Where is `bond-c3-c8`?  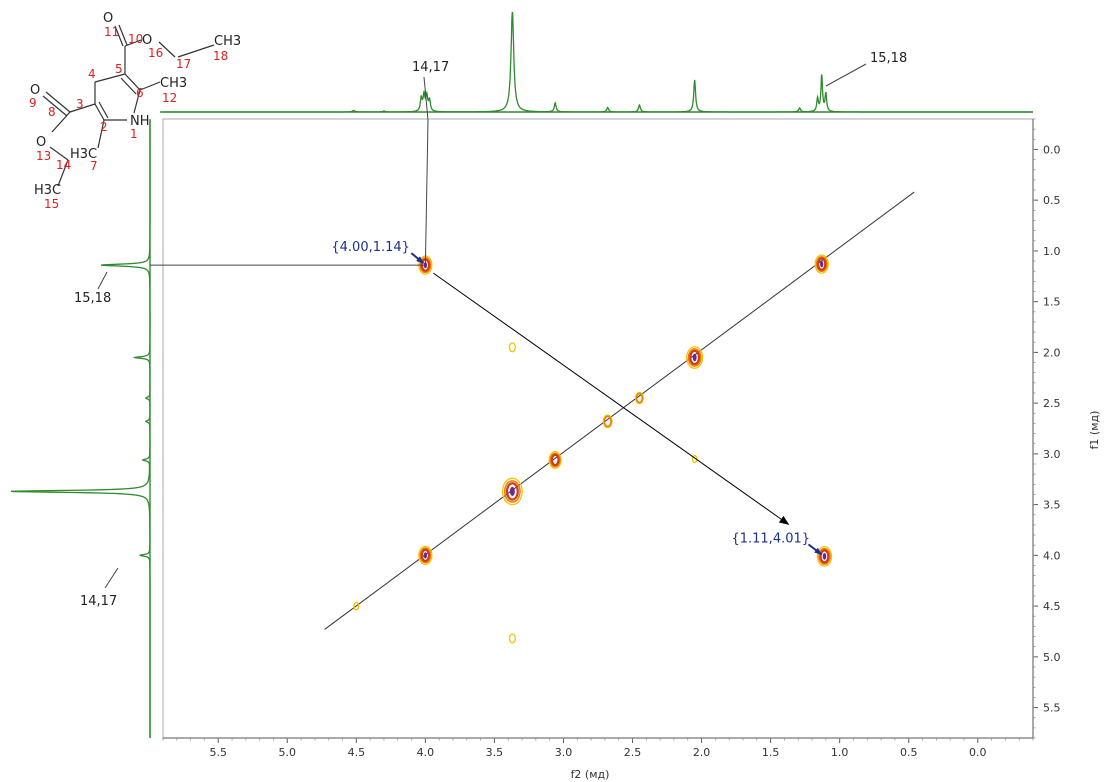
bond-c3-c8 is located at coordinates (82, 108).